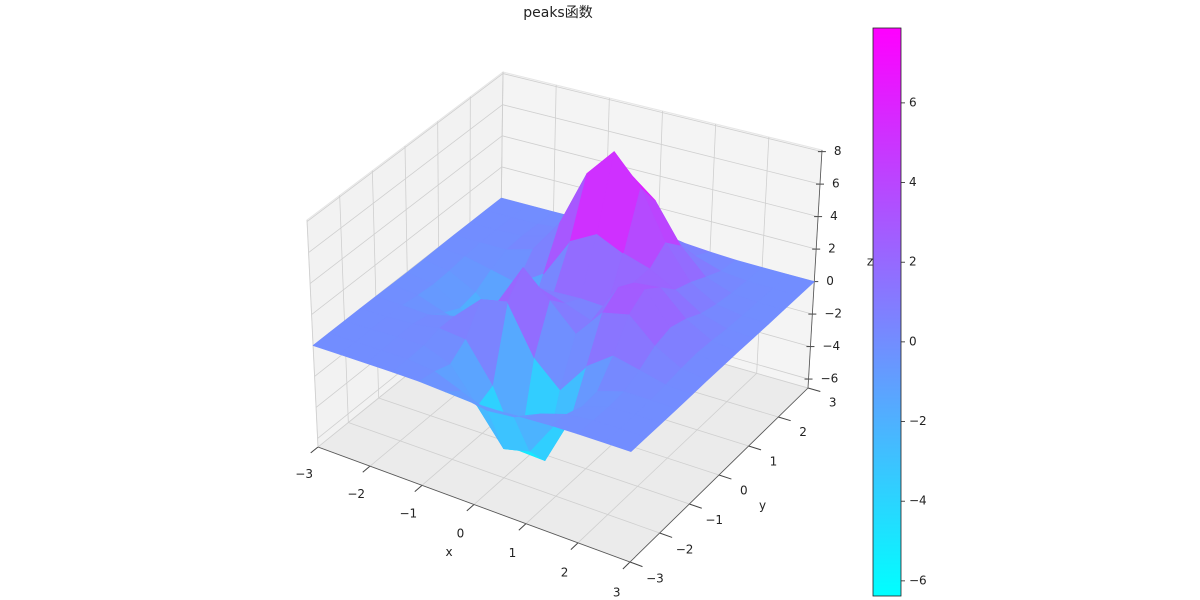 The image size is (1200, 600). Describe the element at coordinates (557, 13) in the screenshot. I see `chart-title: peaks函数` at that location.